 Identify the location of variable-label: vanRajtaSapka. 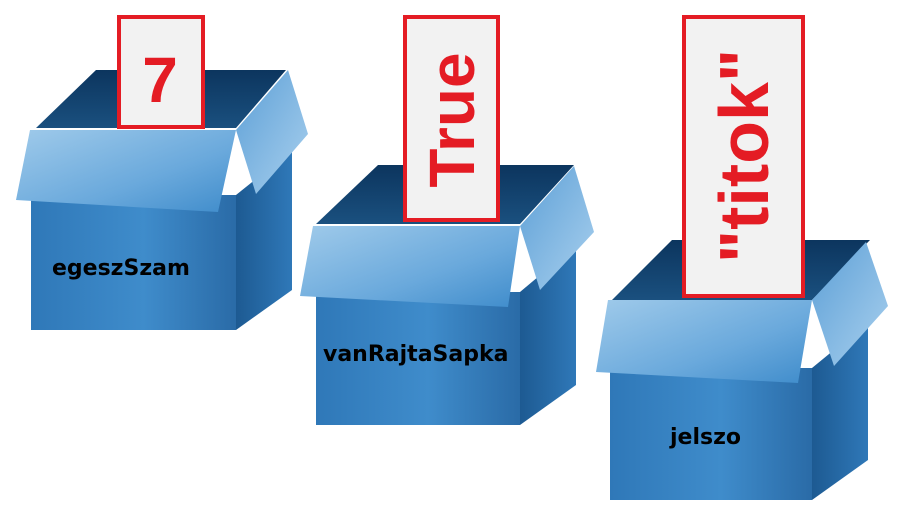
(415, 354).